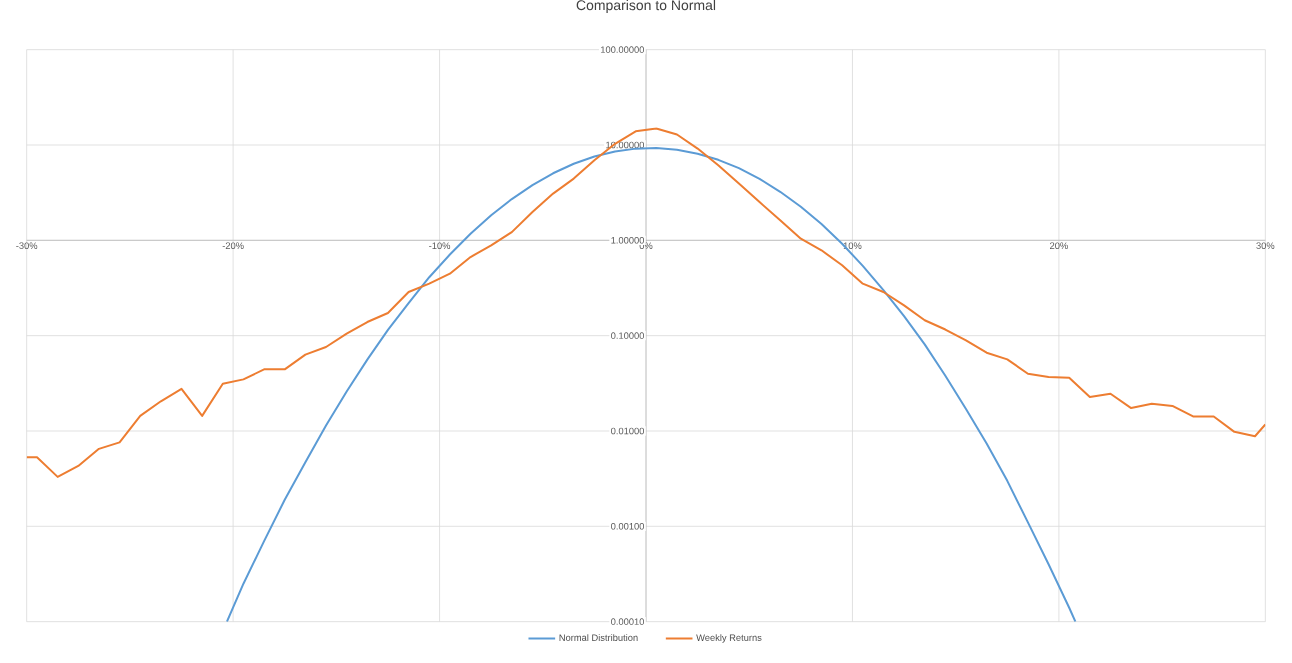  I want to click on y-tick-label: 1.00000, so click(628, 240).